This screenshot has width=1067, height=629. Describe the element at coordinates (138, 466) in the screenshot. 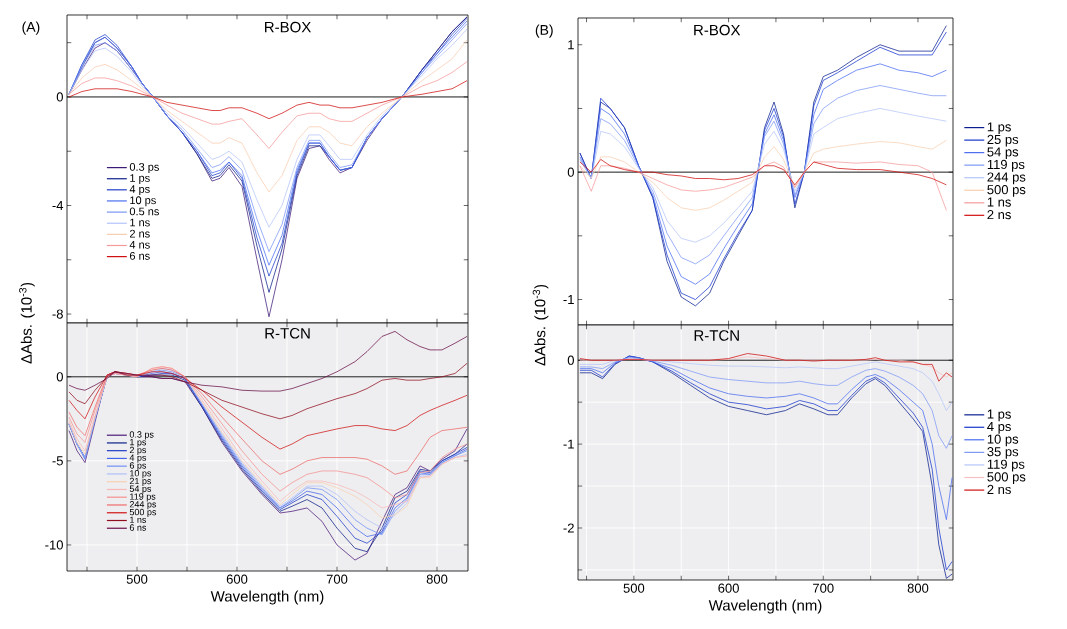

I see `legend-label: 6 ps` at that location.